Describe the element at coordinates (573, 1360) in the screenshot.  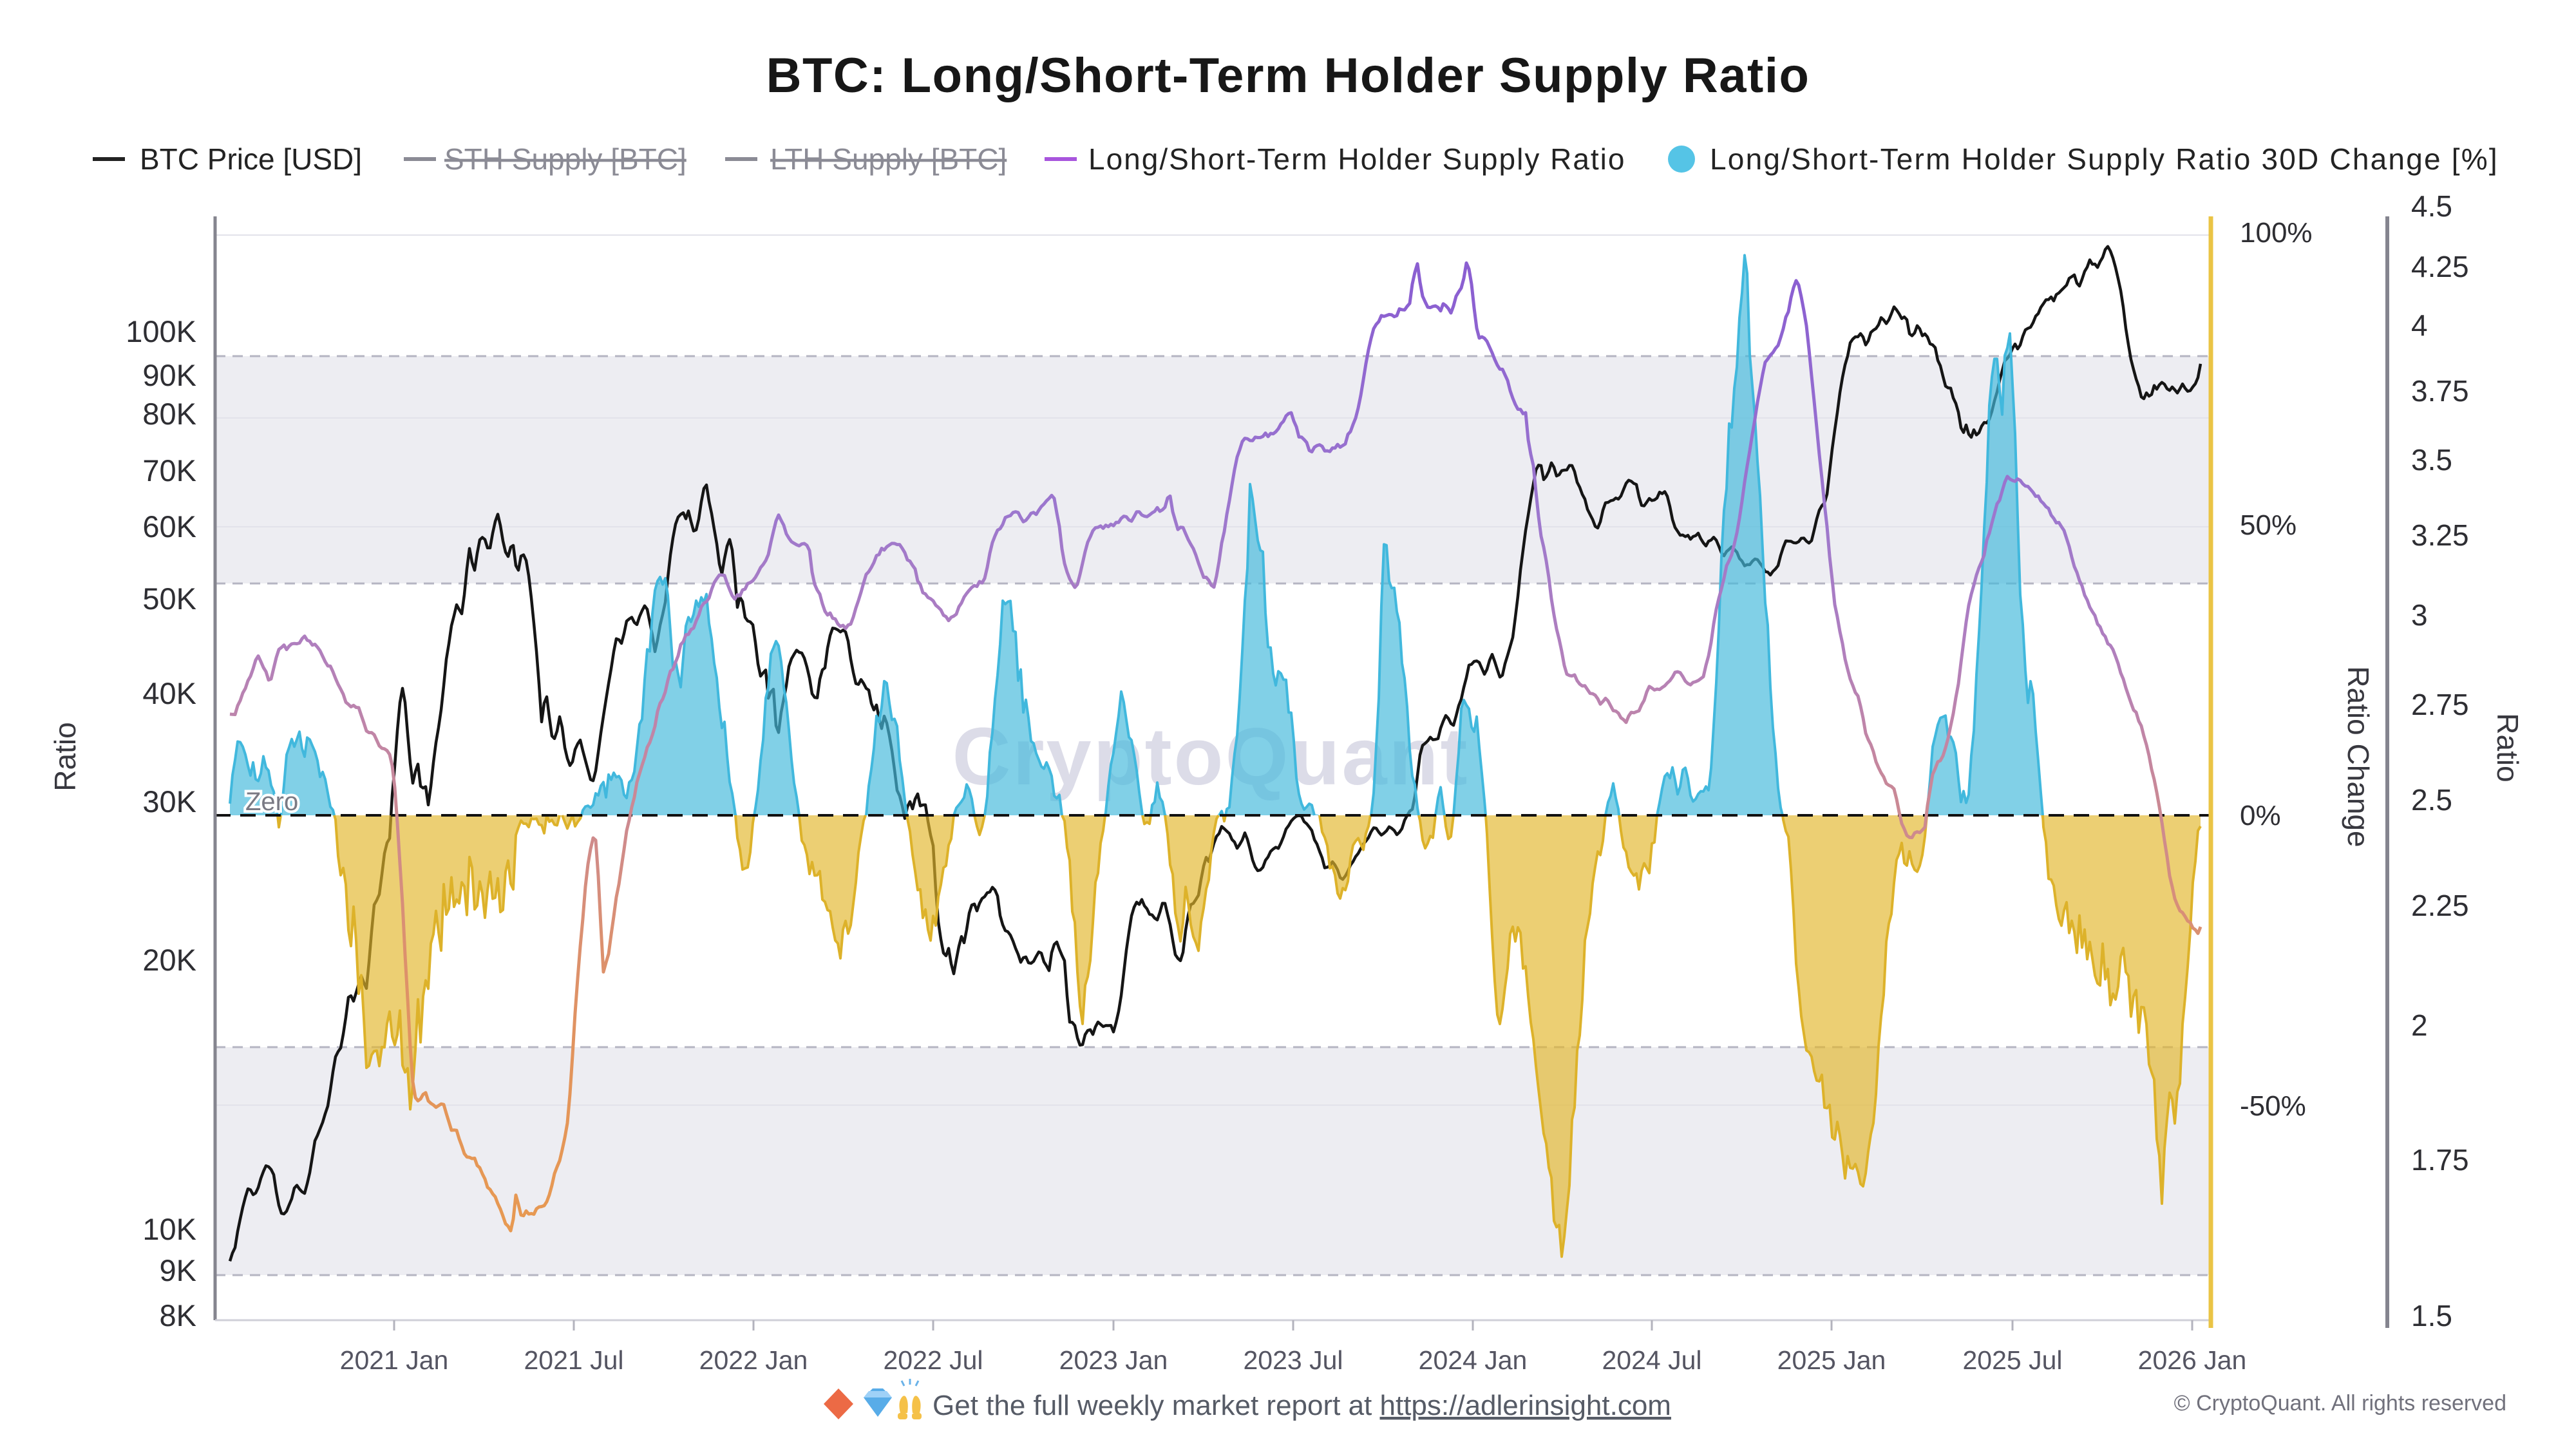
I see `svg-text: 2021 Jul` at that location.